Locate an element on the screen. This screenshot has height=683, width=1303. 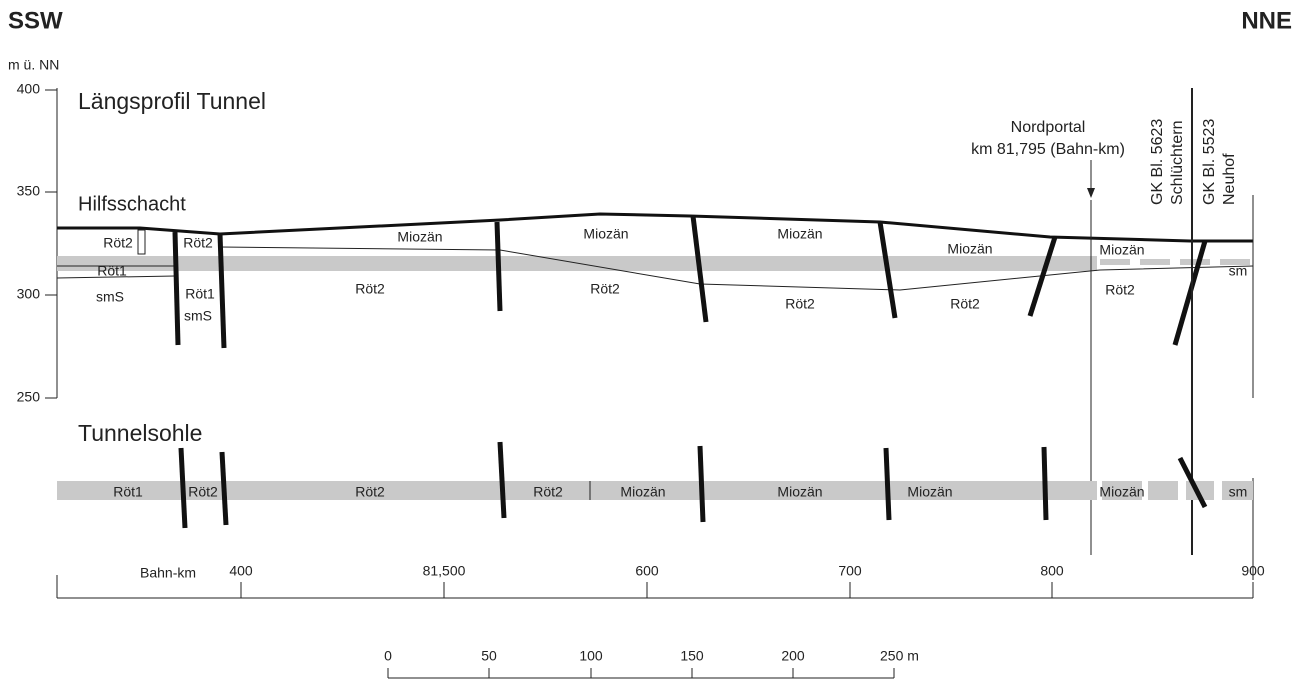
label: Bahn-km is located at coordinates (168, 573).